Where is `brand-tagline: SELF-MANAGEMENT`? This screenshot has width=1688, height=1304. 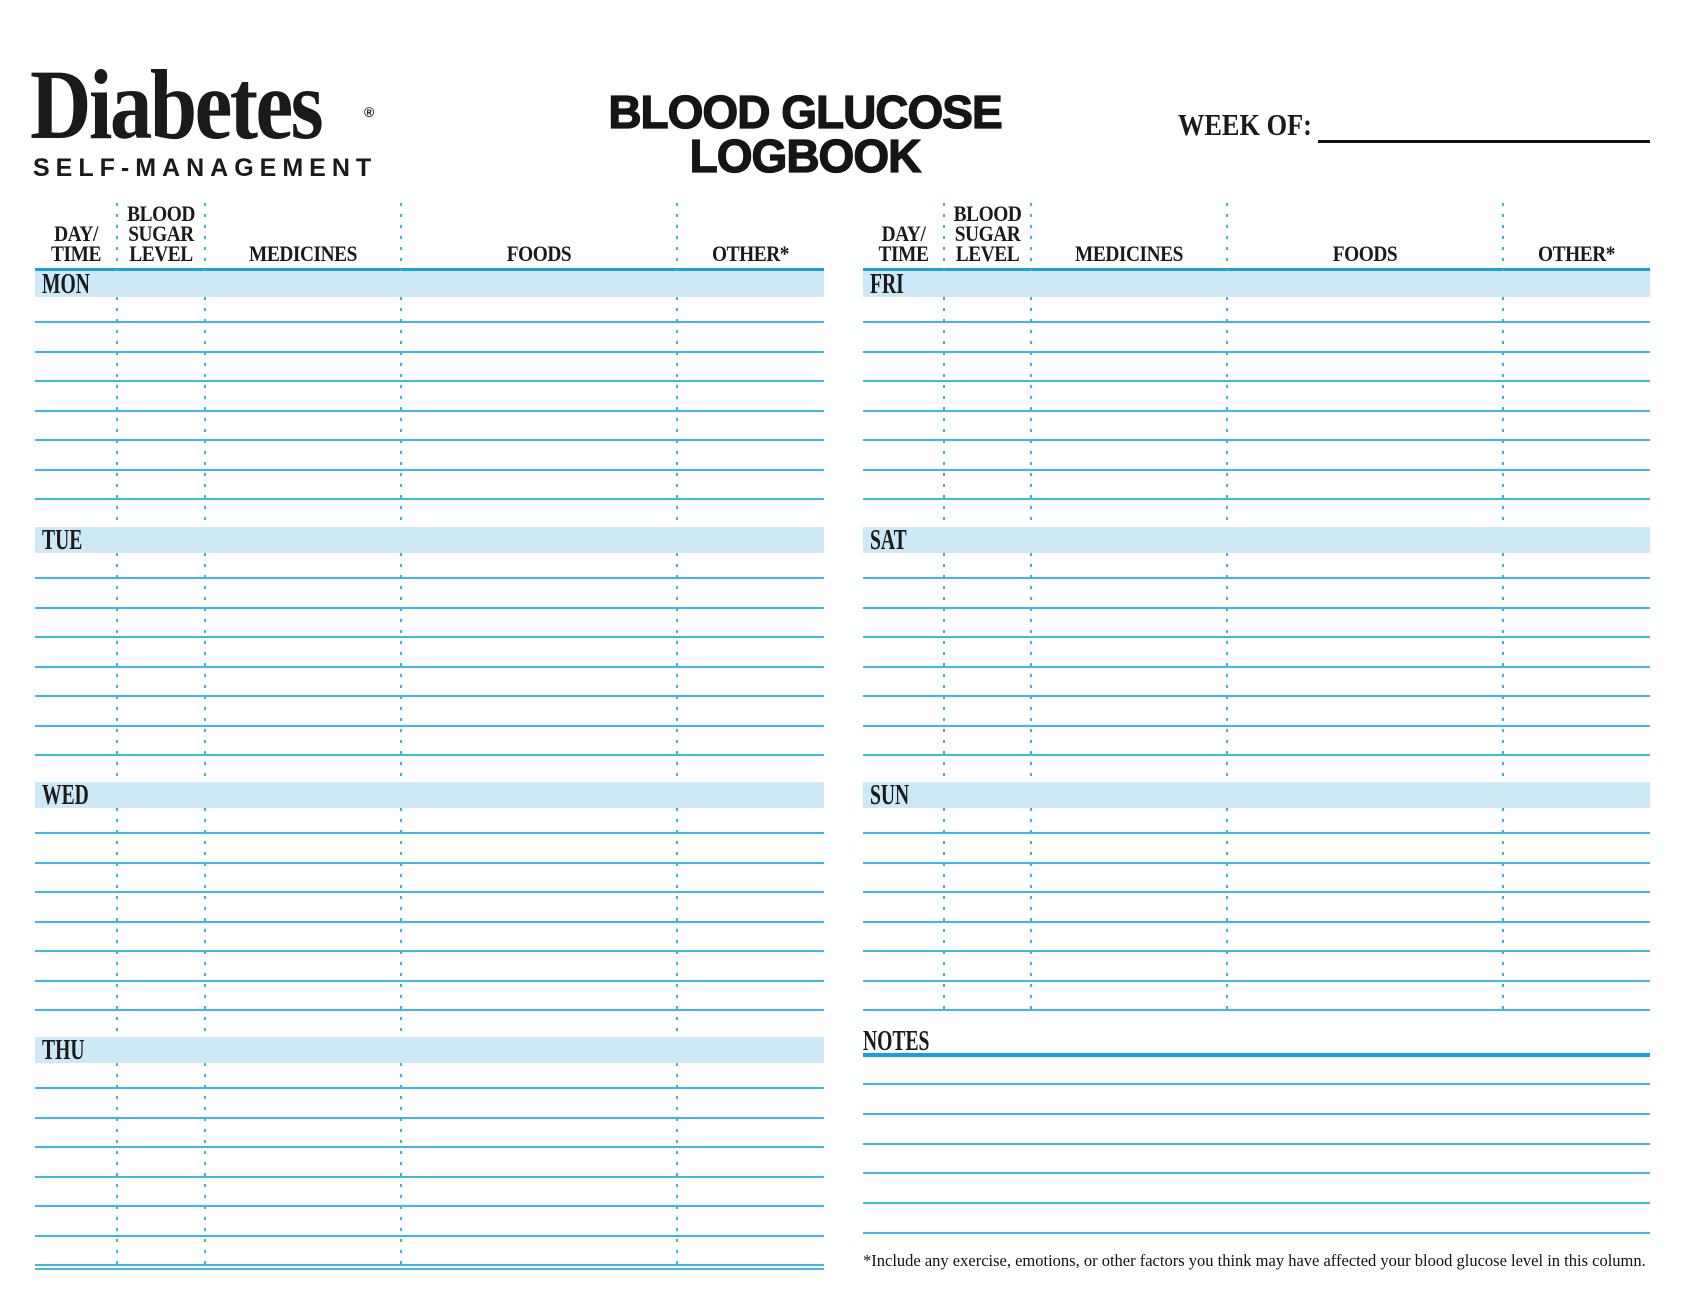
brand-tagline: SELF-MANAGEMENT is located at coordinates (205, 168).